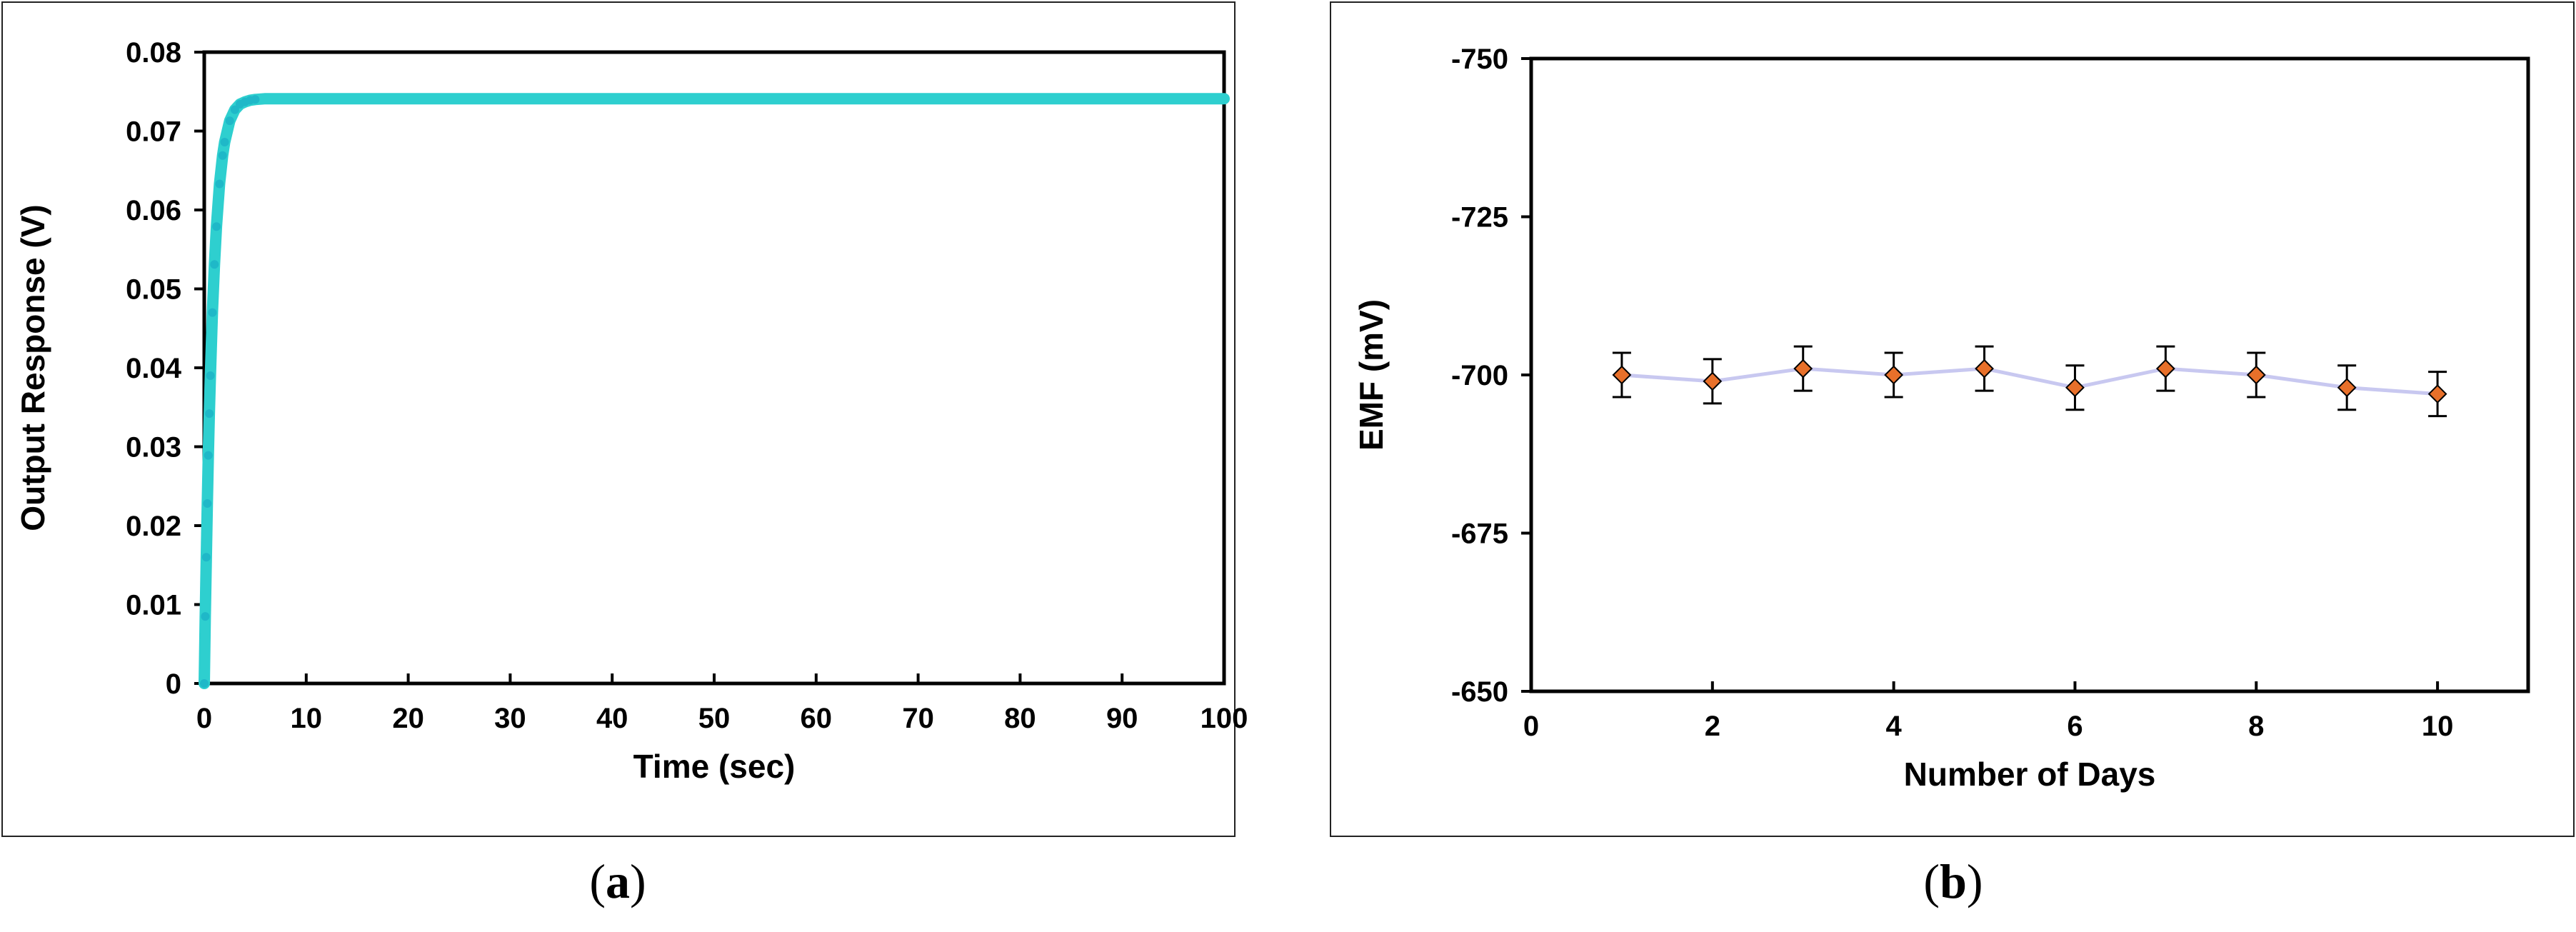 This screenshot has width=2576, height=932. Describe the element at coordinates (714, 718) in the screenshot. I see `chart-a-x-tick-label: 50` at that location.